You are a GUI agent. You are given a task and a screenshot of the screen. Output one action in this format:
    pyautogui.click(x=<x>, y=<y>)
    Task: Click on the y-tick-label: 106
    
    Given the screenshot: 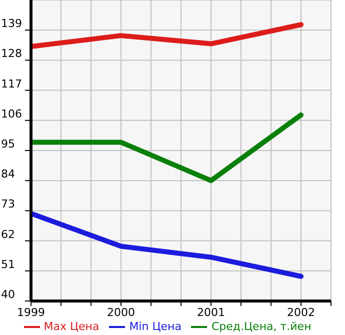 What is the action you would take?
    pyautogui.click(x=11, y=113)
    